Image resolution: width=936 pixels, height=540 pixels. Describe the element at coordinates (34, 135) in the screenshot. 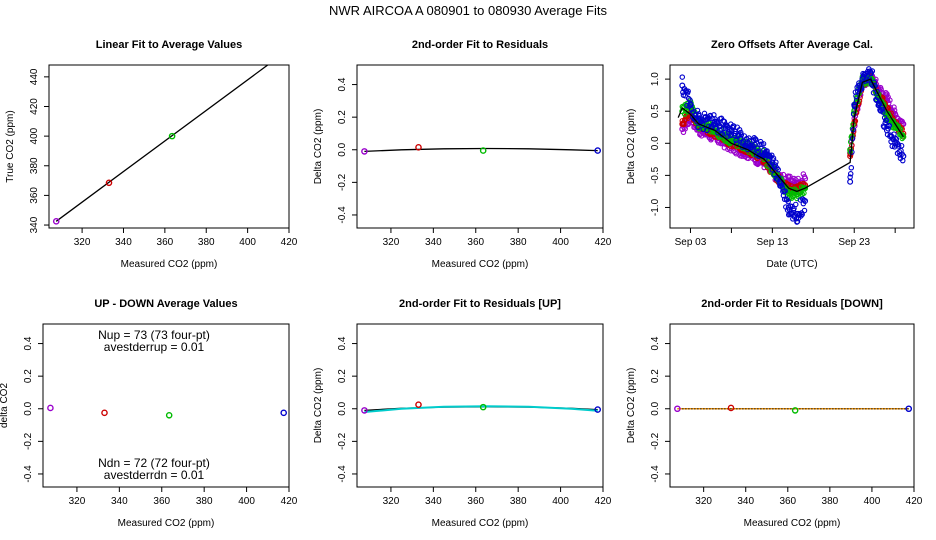

I see `y-tick-label: 400` at that location.